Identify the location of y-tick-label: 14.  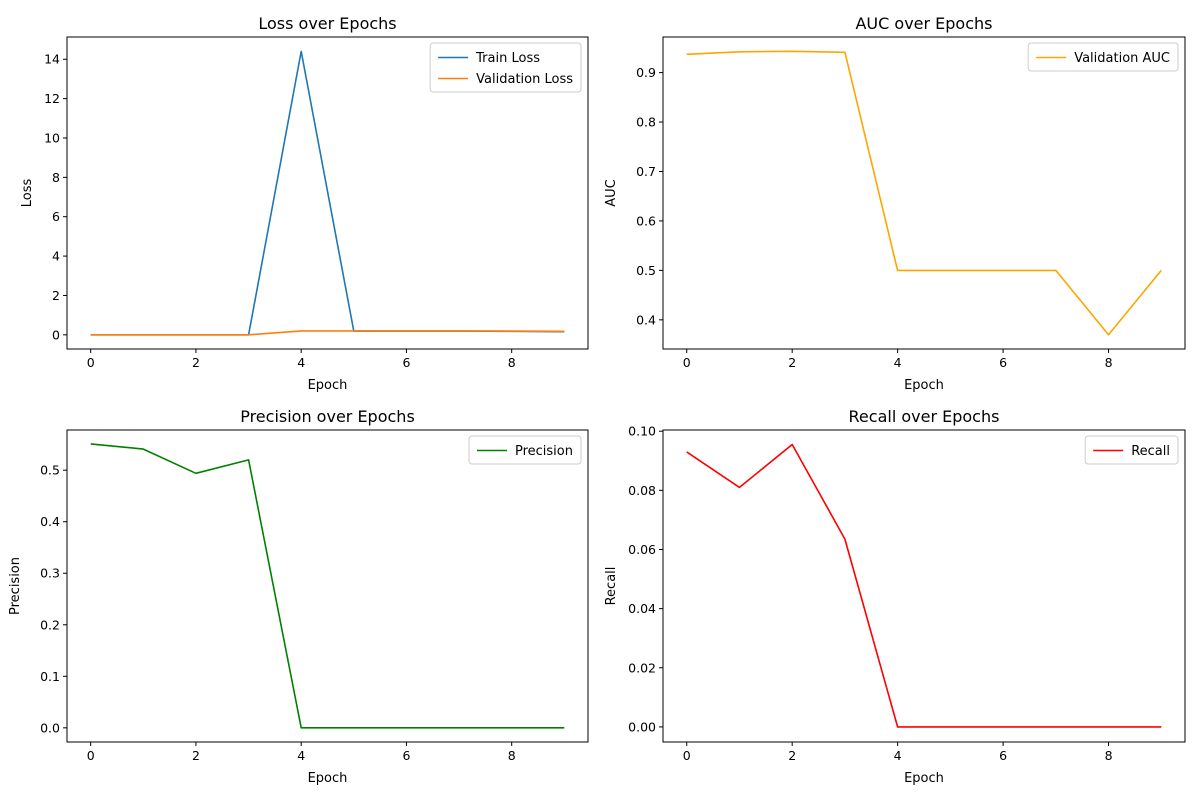
(52, 59).